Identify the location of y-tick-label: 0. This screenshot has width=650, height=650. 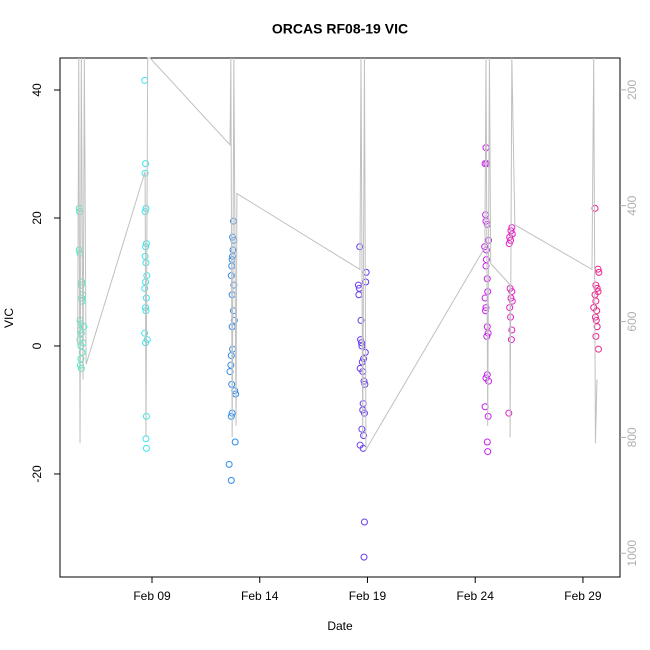
(37, 345).